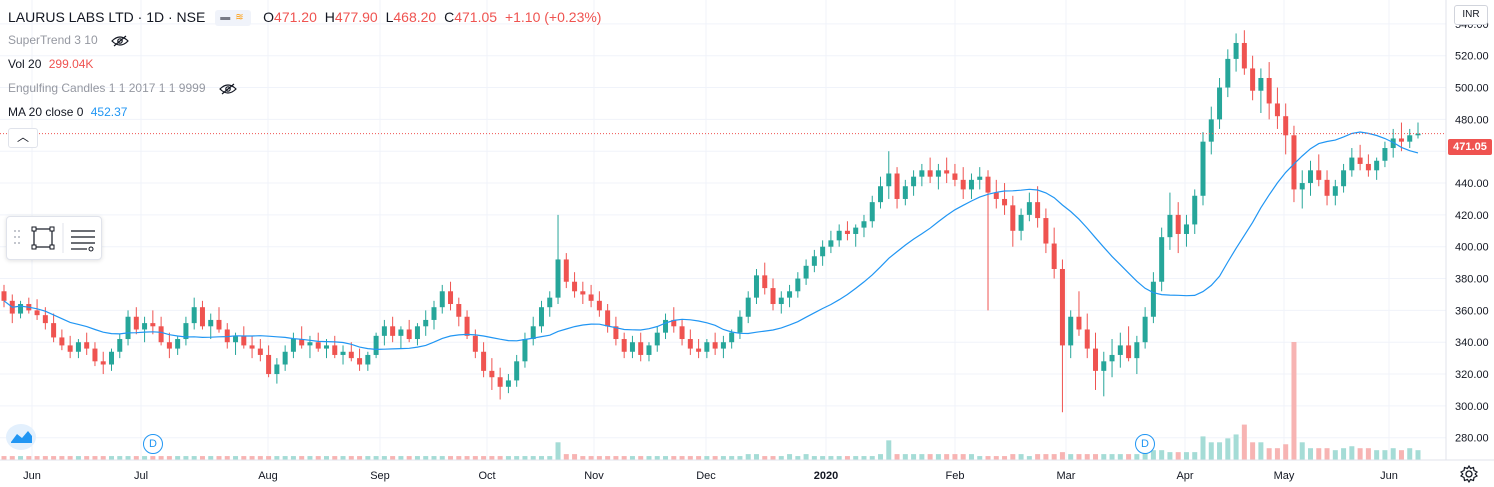  I want to click on price-tick-label: 440.00, so click(1472, 184).